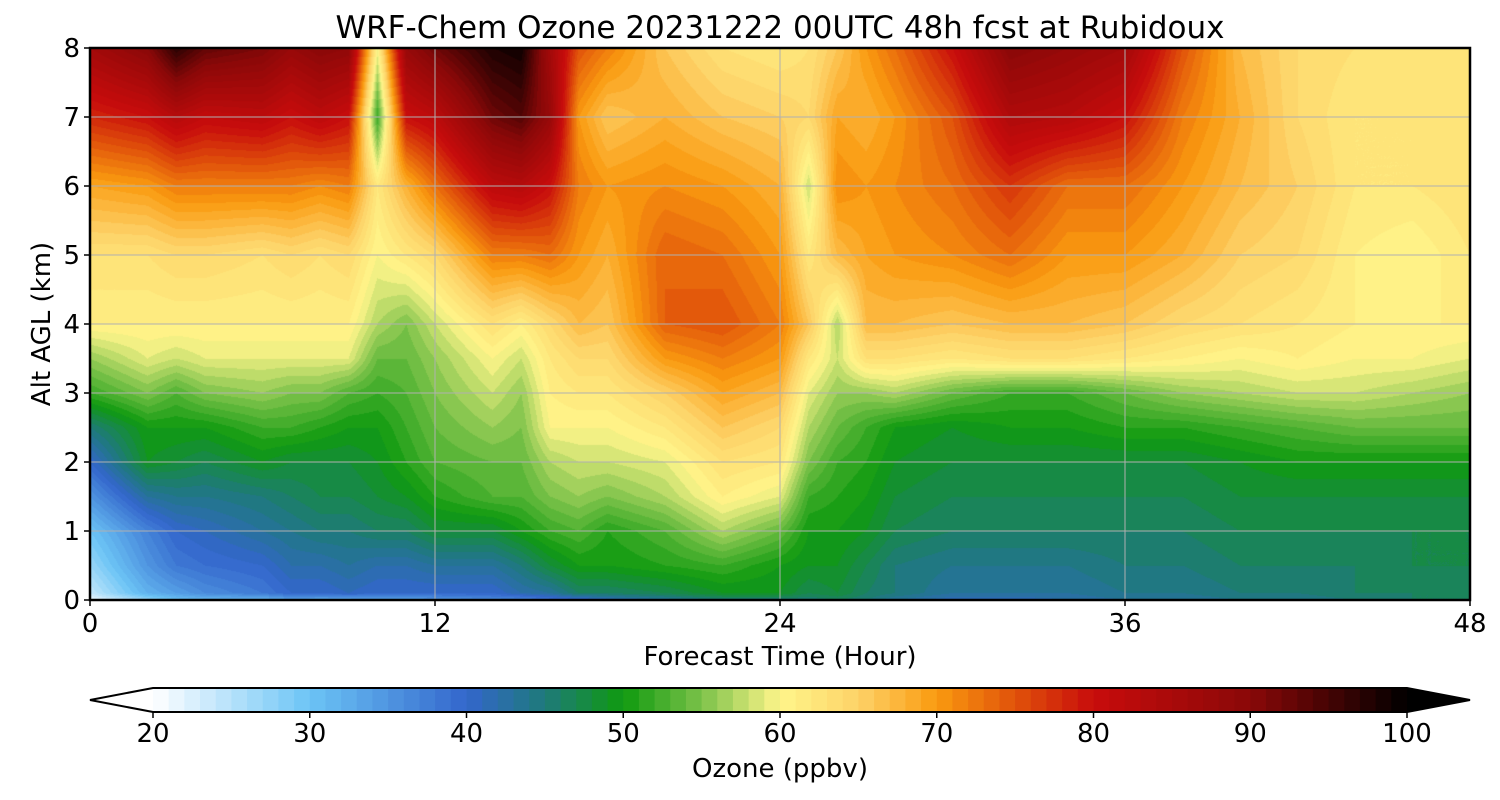 The height and width of the screenshot is (800, 1500). Describe the element at coordinates (71, 256) in the screenshot. I see `y-tick-label: 5` at that location.